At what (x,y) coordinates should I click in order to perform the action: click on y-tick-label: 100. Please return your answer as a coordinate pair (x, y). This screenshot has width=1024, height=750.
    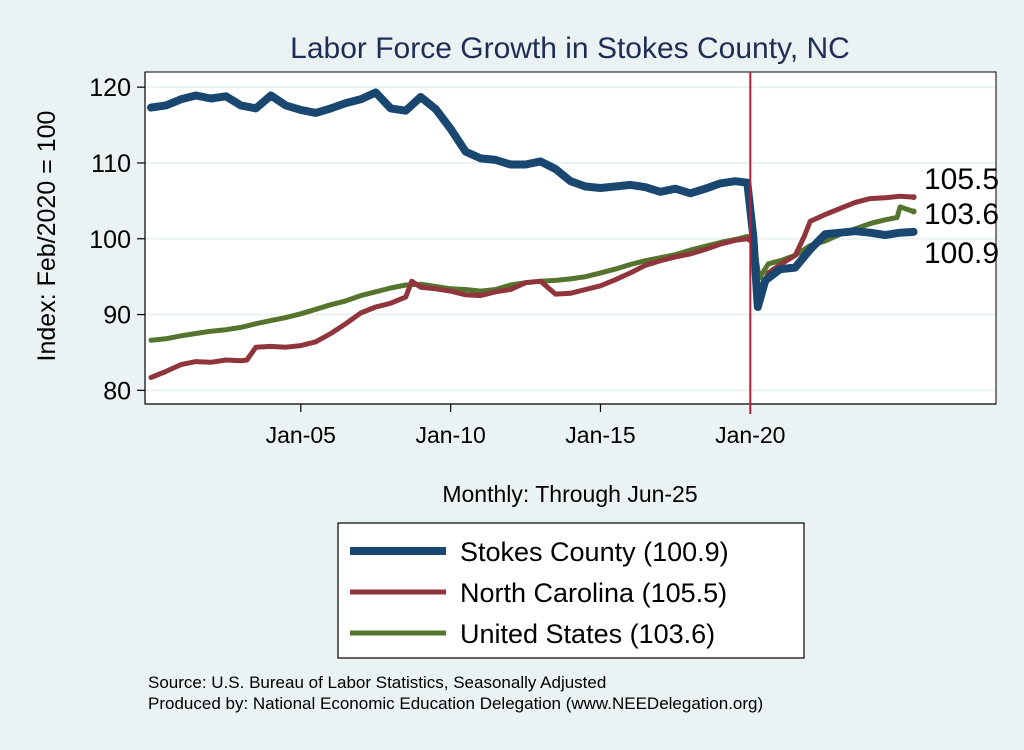
    Looking at the image, I should click on (110, 240).